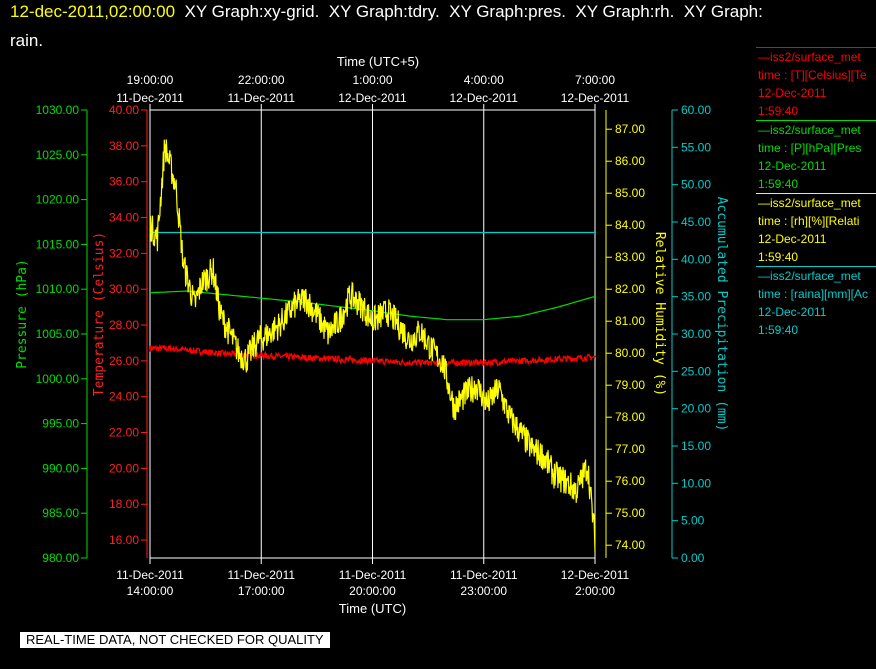 The height and width of the screenshot is (669, 876). I want to click on x-tick-time: 14:00:00, so click(150, 591).